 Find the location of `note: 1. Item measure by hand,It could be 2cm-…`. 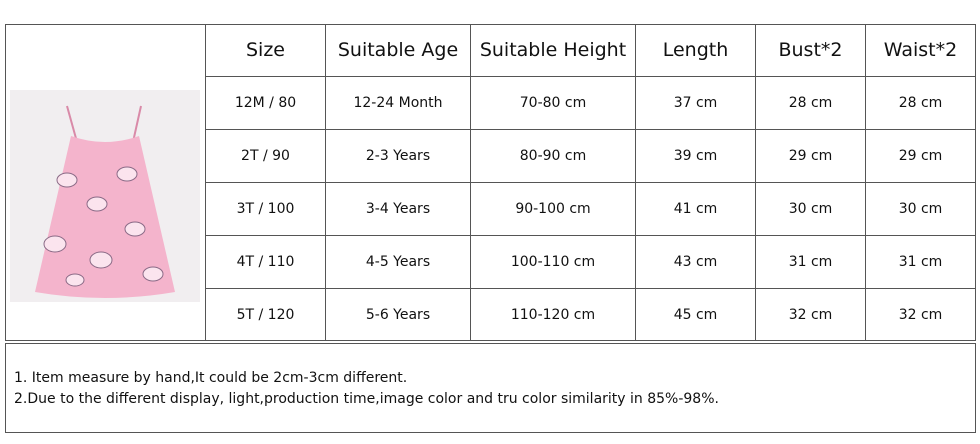

note: 1. Item measure by hand,It could be 2cm-… is located at coordinates (211, 378).